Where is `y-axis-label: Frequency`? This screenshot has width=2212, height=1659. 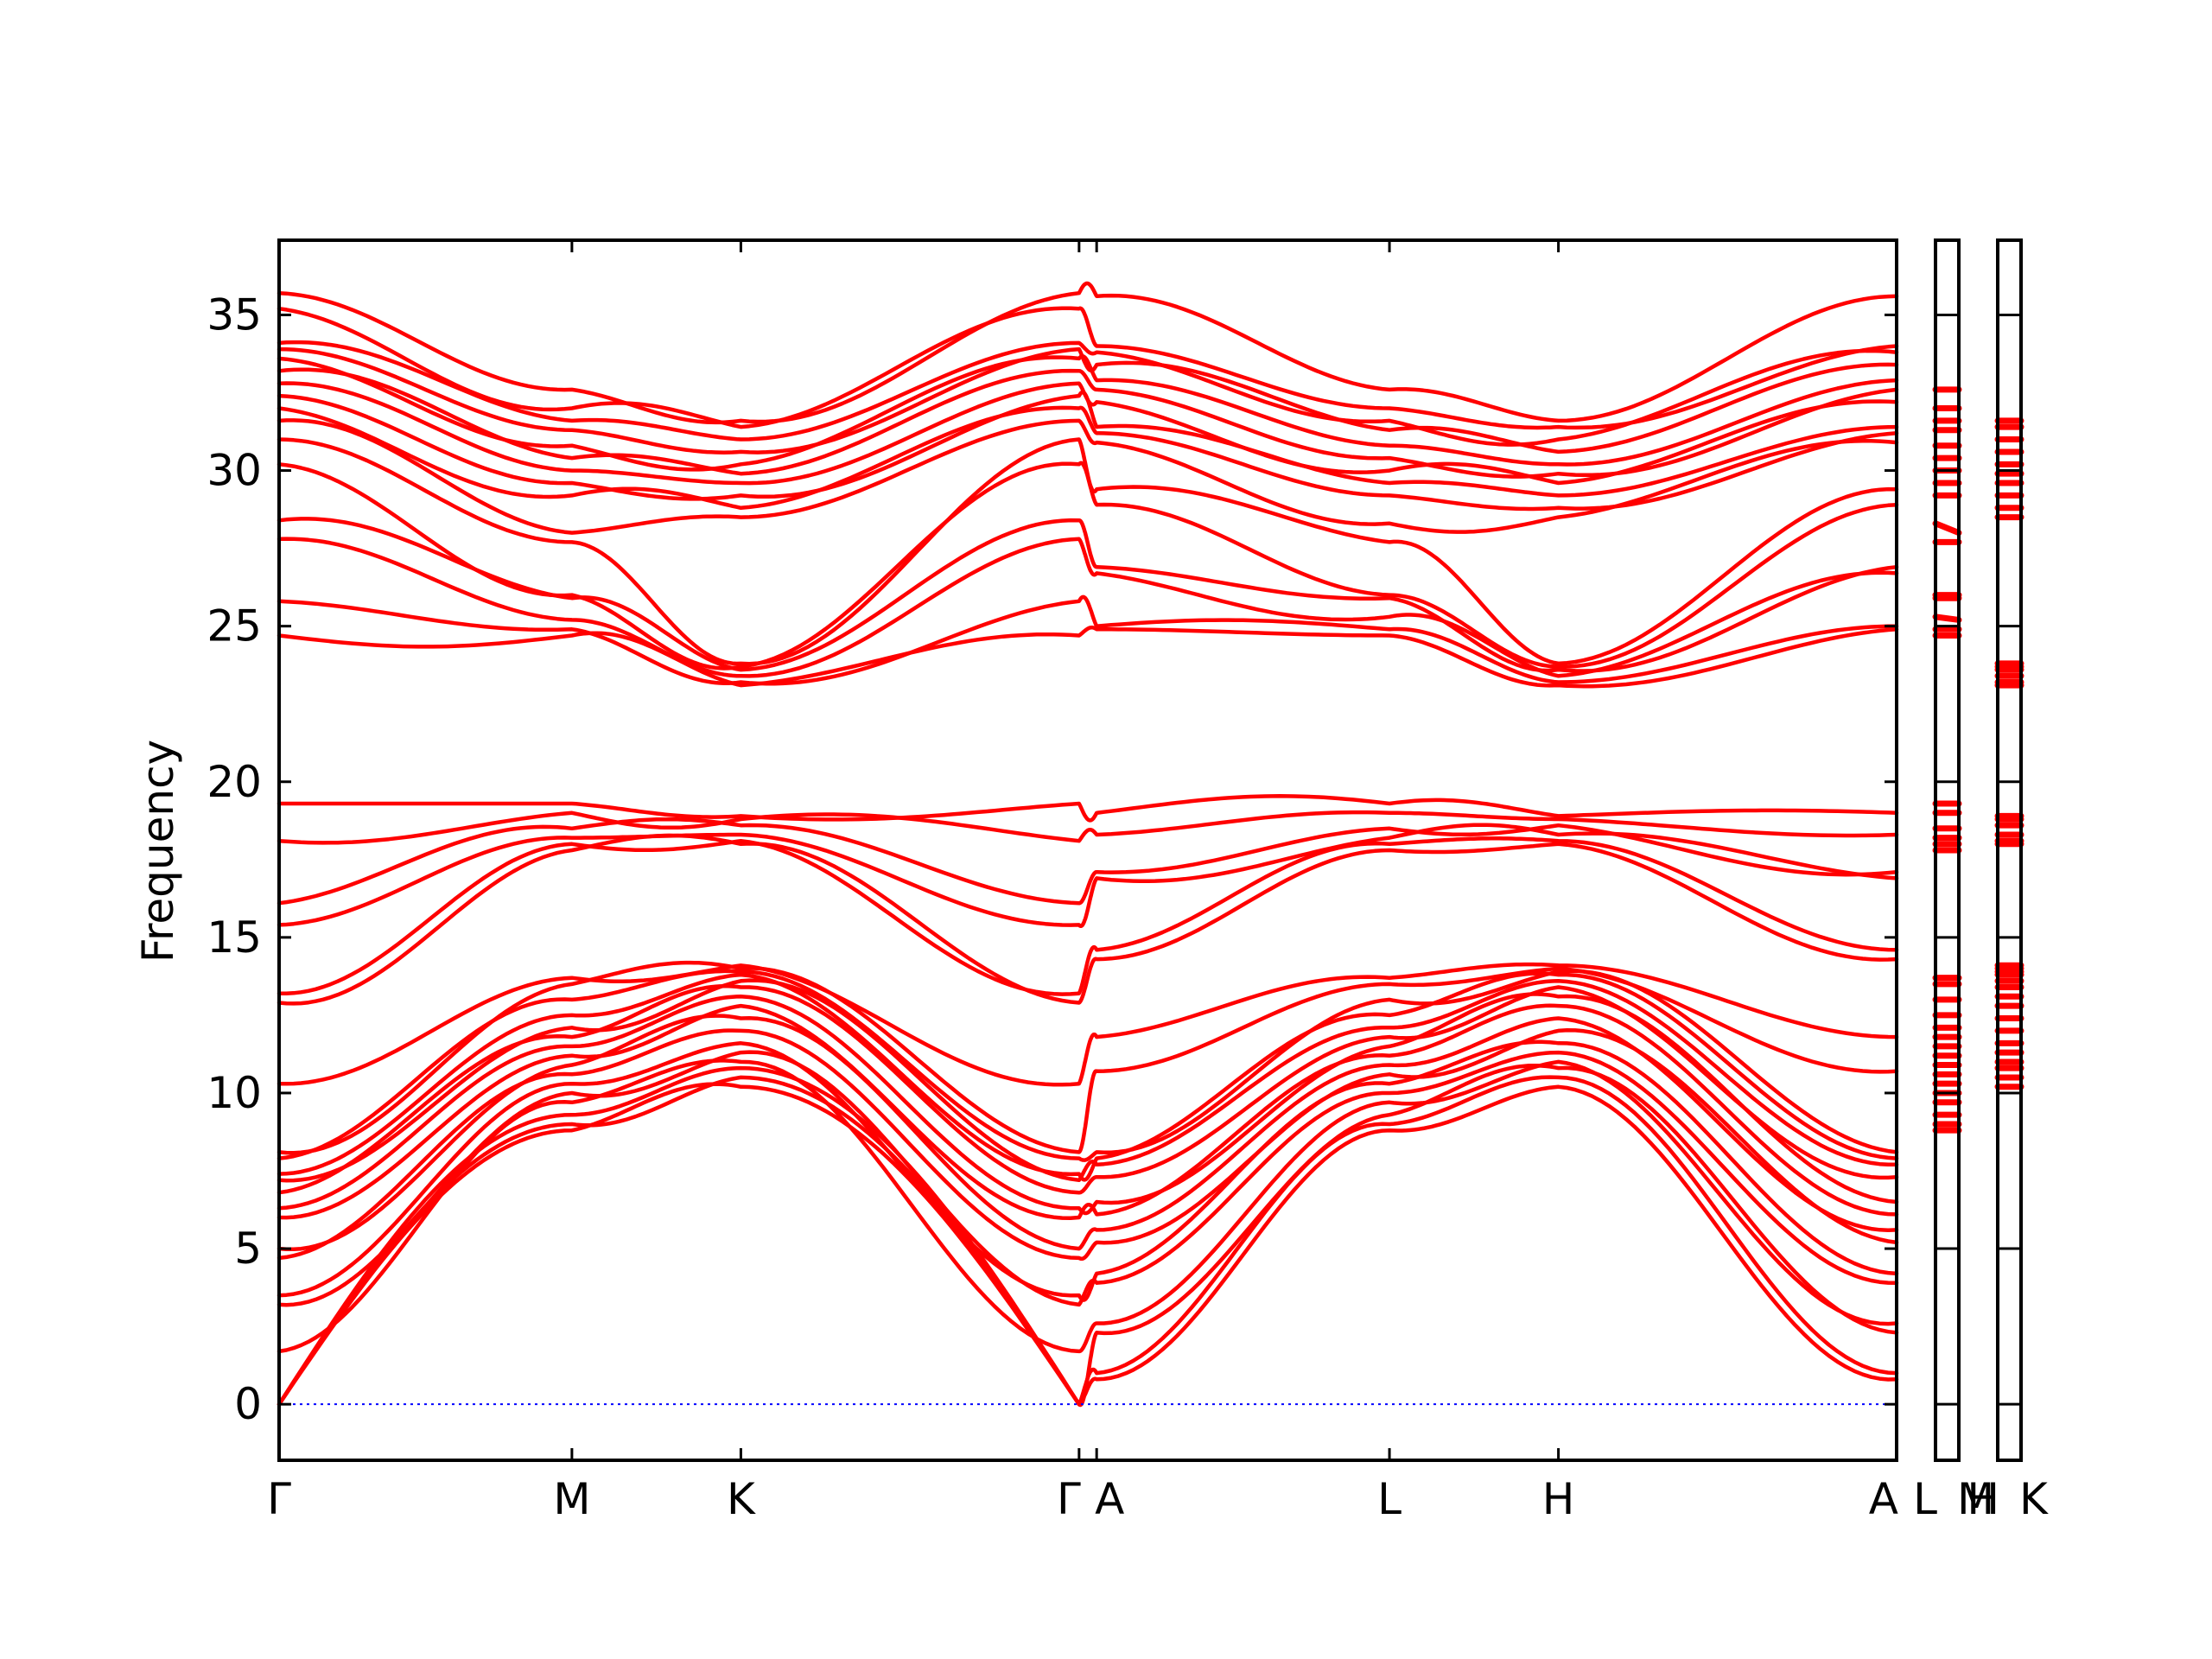
y-axis-label: Frequency is located at coordinates (158, 851).